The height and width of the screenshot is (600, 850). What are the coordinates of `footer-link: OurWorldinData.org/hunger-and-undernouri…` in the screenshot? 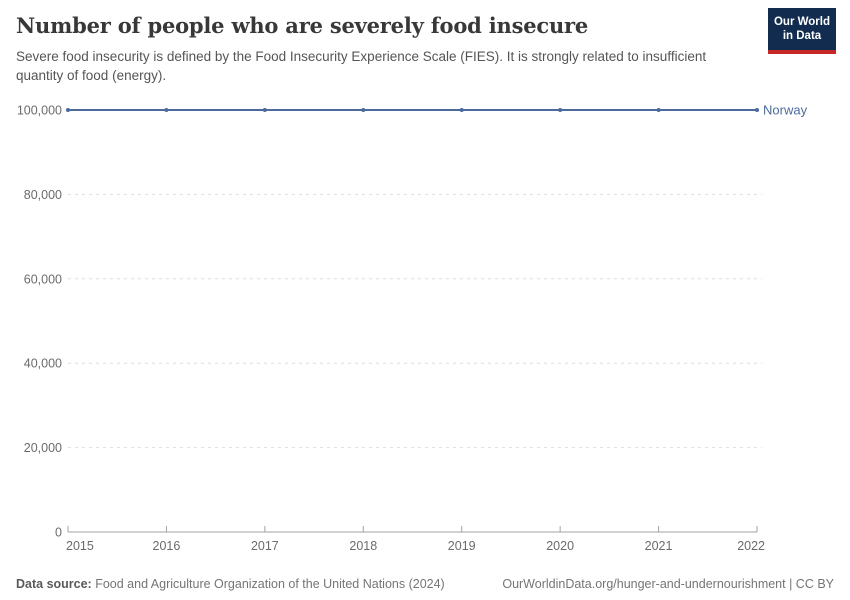 It's located at (668, 584).